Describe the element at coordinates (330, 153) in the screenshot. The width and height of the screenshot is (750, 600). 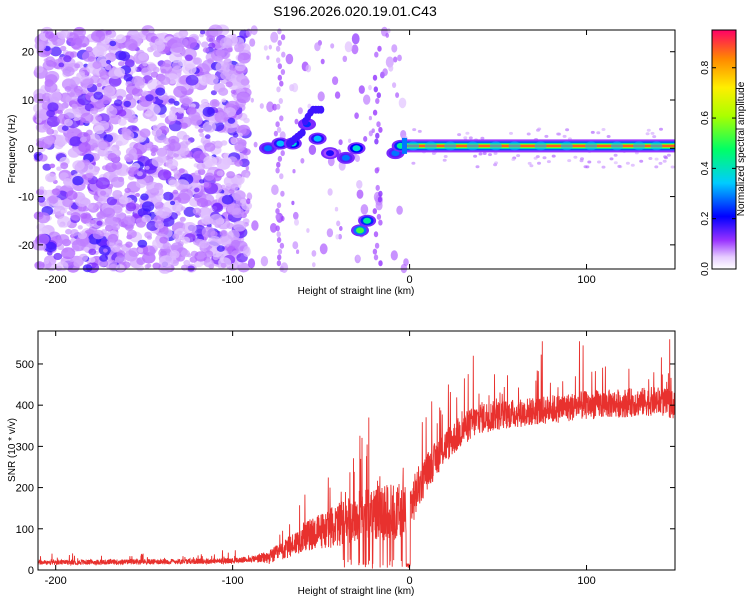
I see `signal-feature` at that location.